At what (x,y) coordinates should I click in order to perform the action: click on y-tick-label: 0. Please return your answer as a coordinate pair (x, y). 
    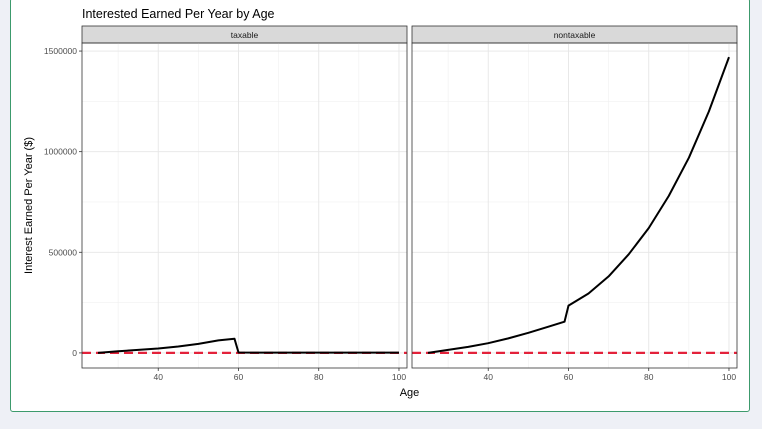
    Looking at the image, I should click on (74, 353).